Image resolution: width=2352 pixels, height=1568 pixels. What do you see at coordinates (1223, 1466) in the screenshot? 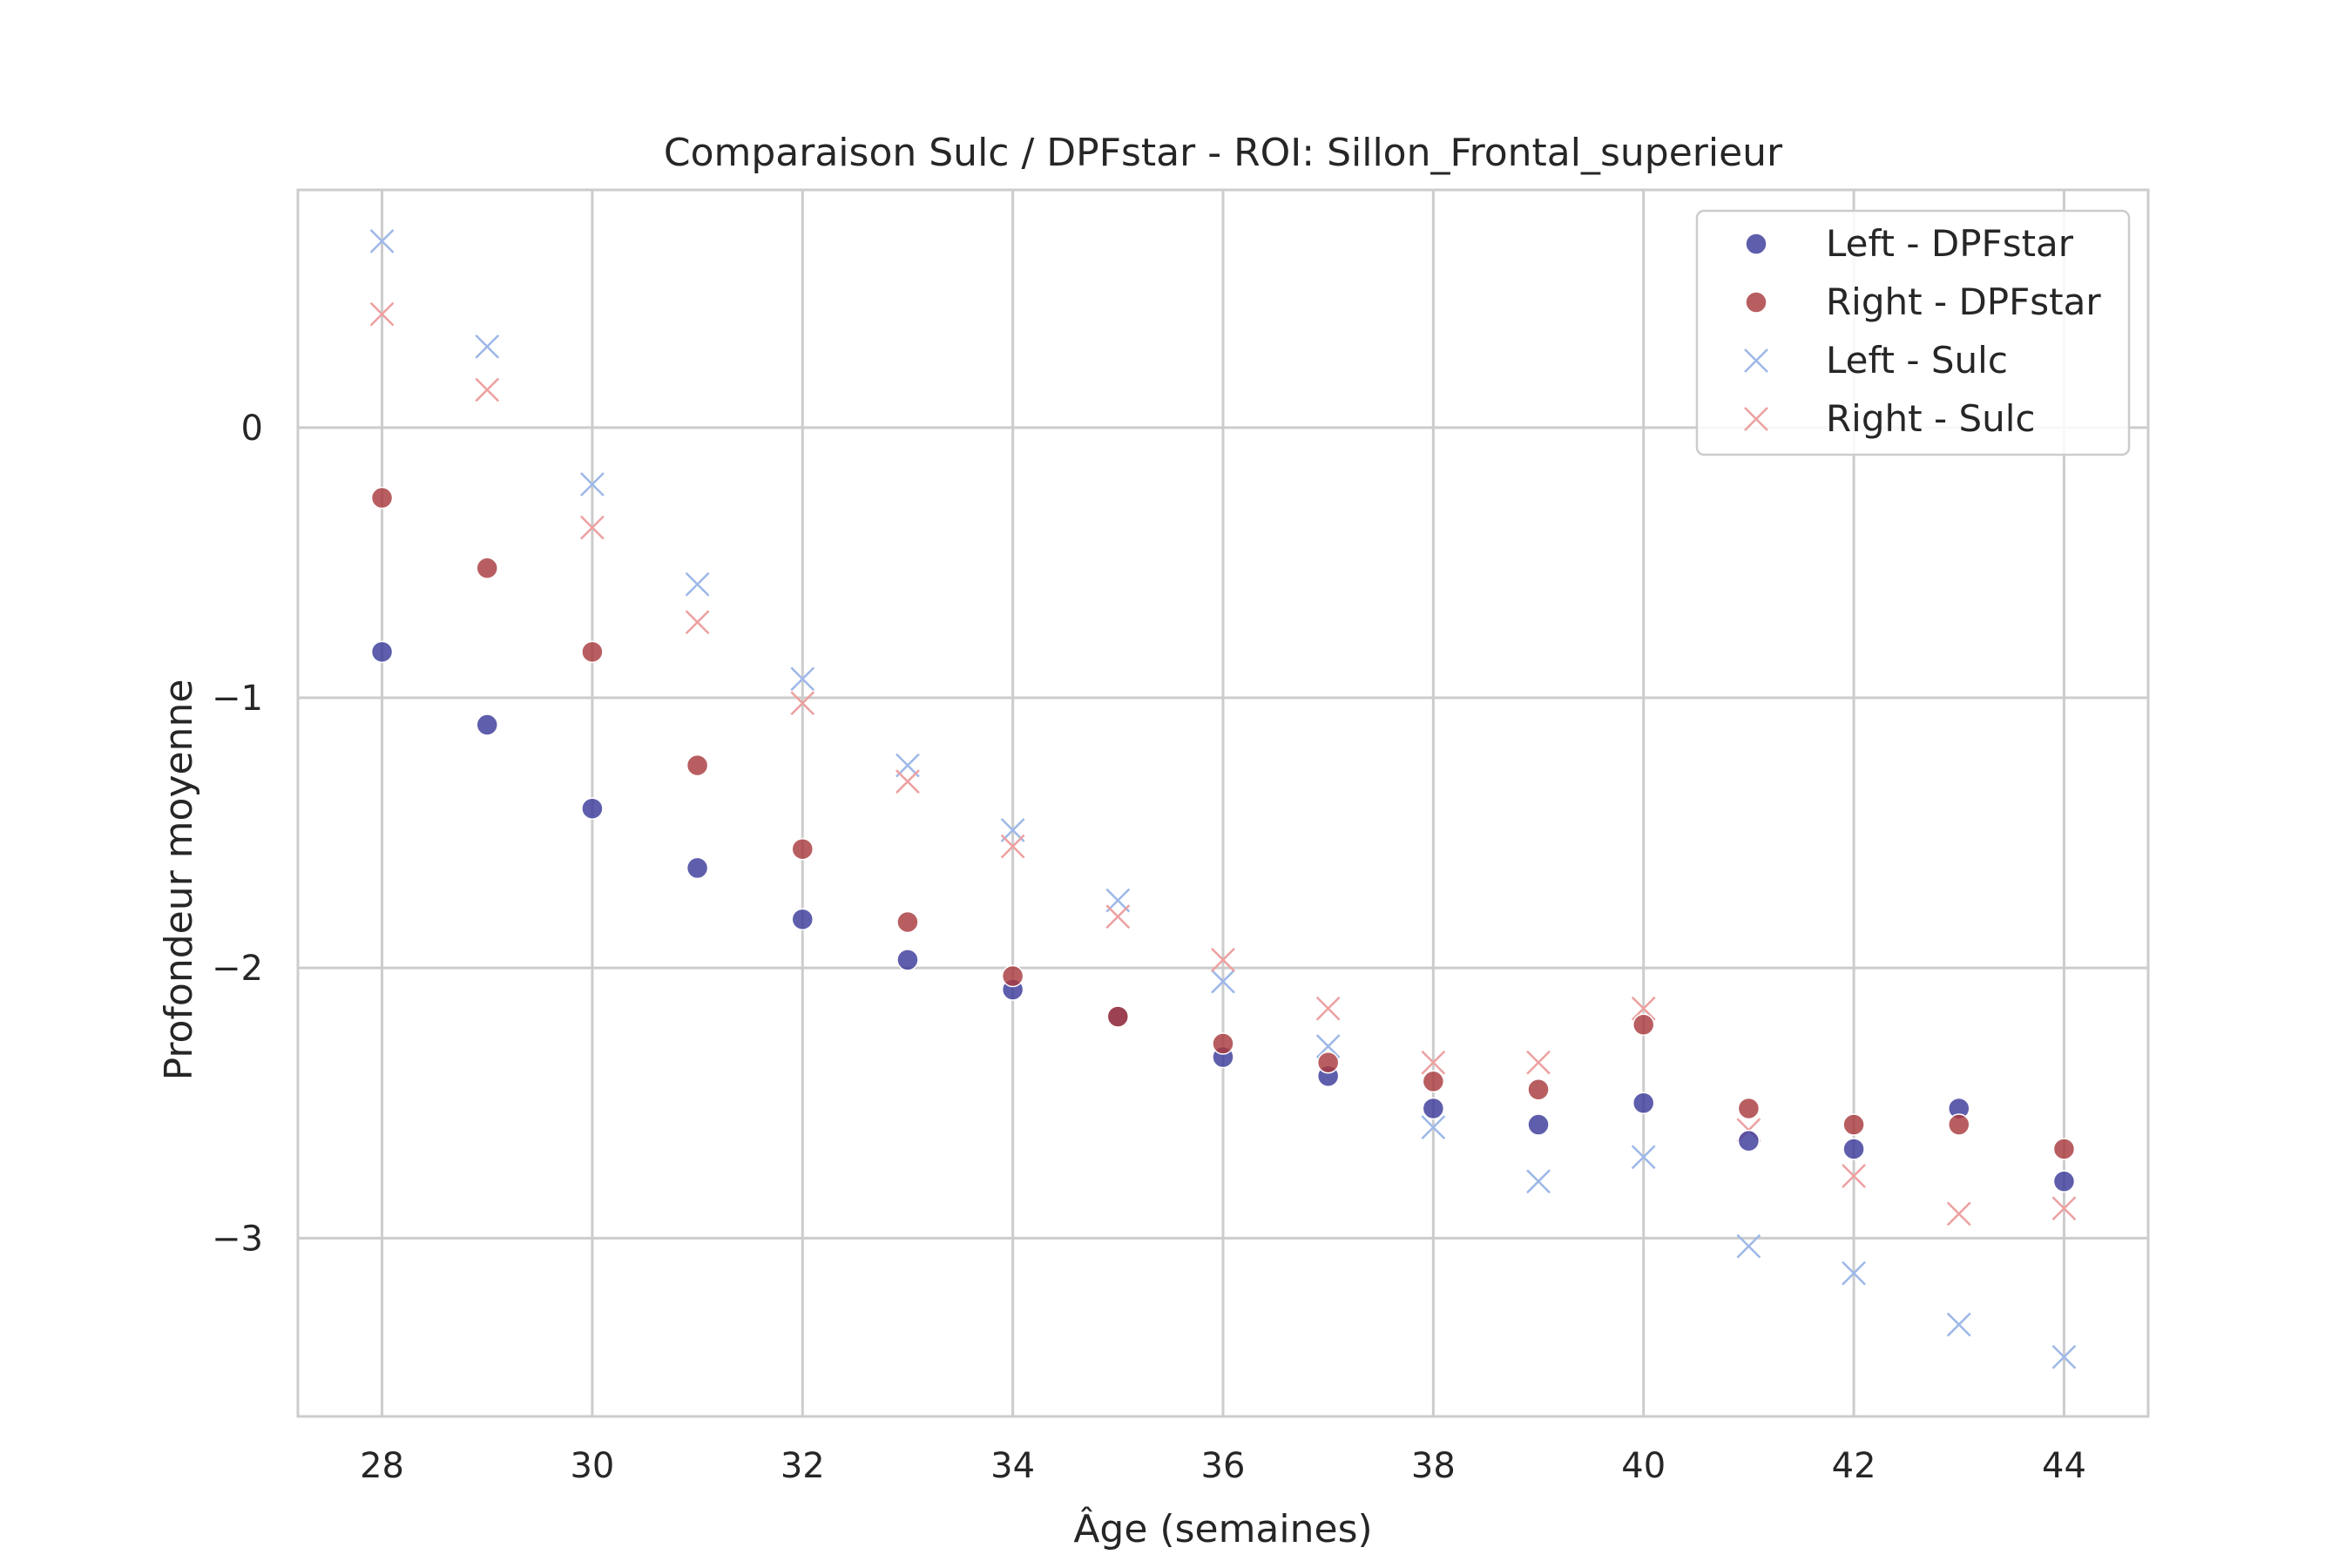
I see `x-tick-label: 36` at bounding box center [1223, 1466].